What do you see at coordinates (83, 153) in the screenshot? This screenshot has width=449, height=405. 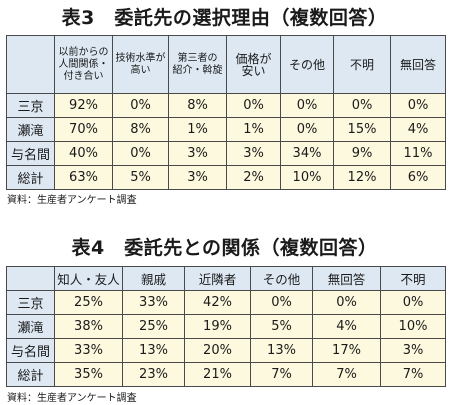 I see `table-cell: 40%` at bounding box center [83, 153].